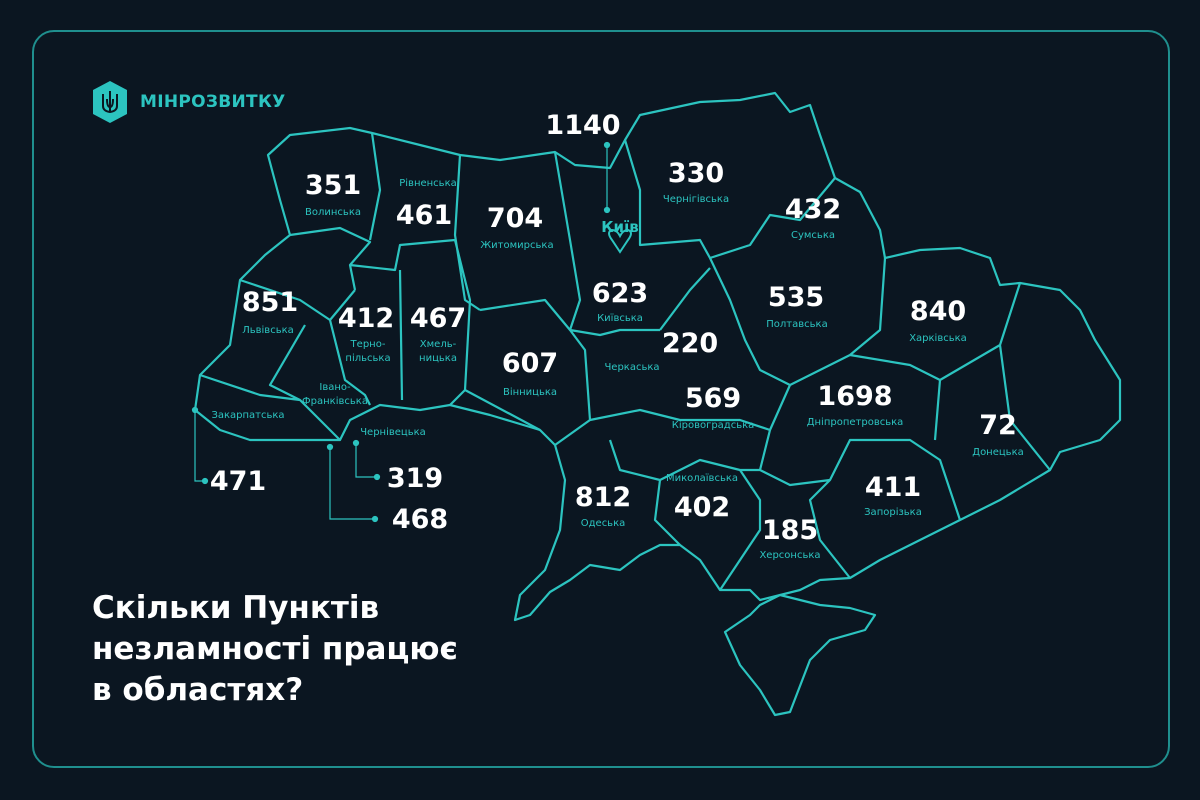 The width and height of the screenshot is (1200, 800). Describe the element at coordinates (690, 343) in the screenshot. I see `cherkaska-value: 220` at that location.